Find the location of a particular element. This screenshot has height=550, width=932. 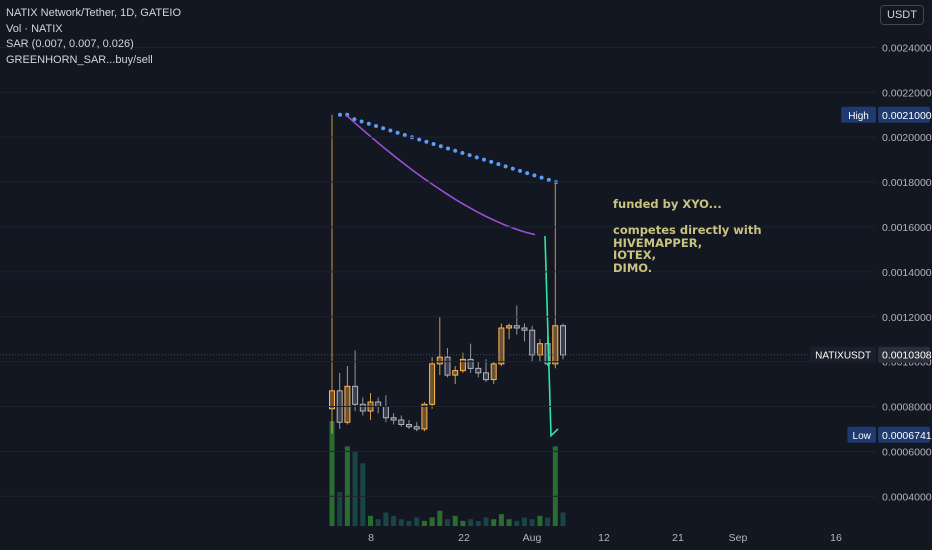

price-tick-label: 0.0024000 is located at coordinates (907, 48).